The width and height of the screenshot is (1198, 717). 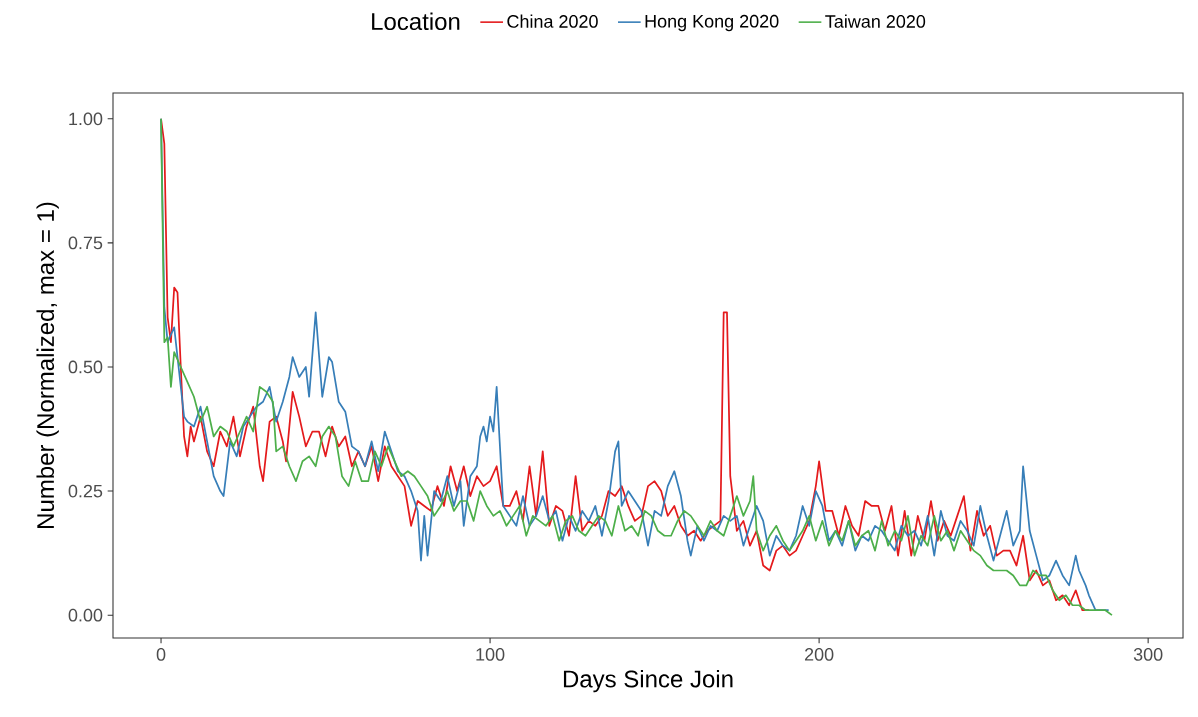 What do you see at coordinates (648, 681) in the screenshot?
I see `x-axis-title: Days Since Join` at bounding box center [648, 681].